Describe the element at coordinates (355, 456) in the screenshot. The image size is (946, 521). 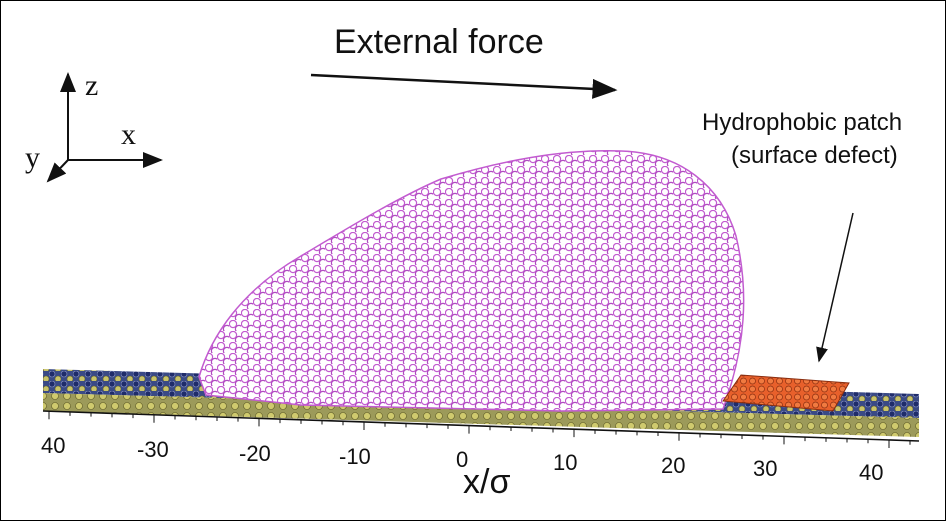
I see `tick-label: -10` at that location.